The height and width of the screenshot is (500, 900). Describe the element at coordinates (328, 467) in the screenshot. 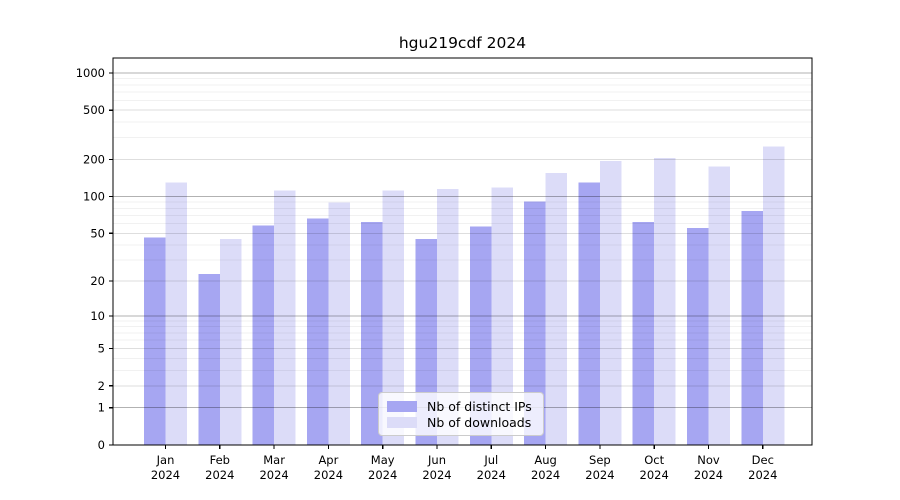

I see `x-tick-label-apr: Apr 2024` at that location.